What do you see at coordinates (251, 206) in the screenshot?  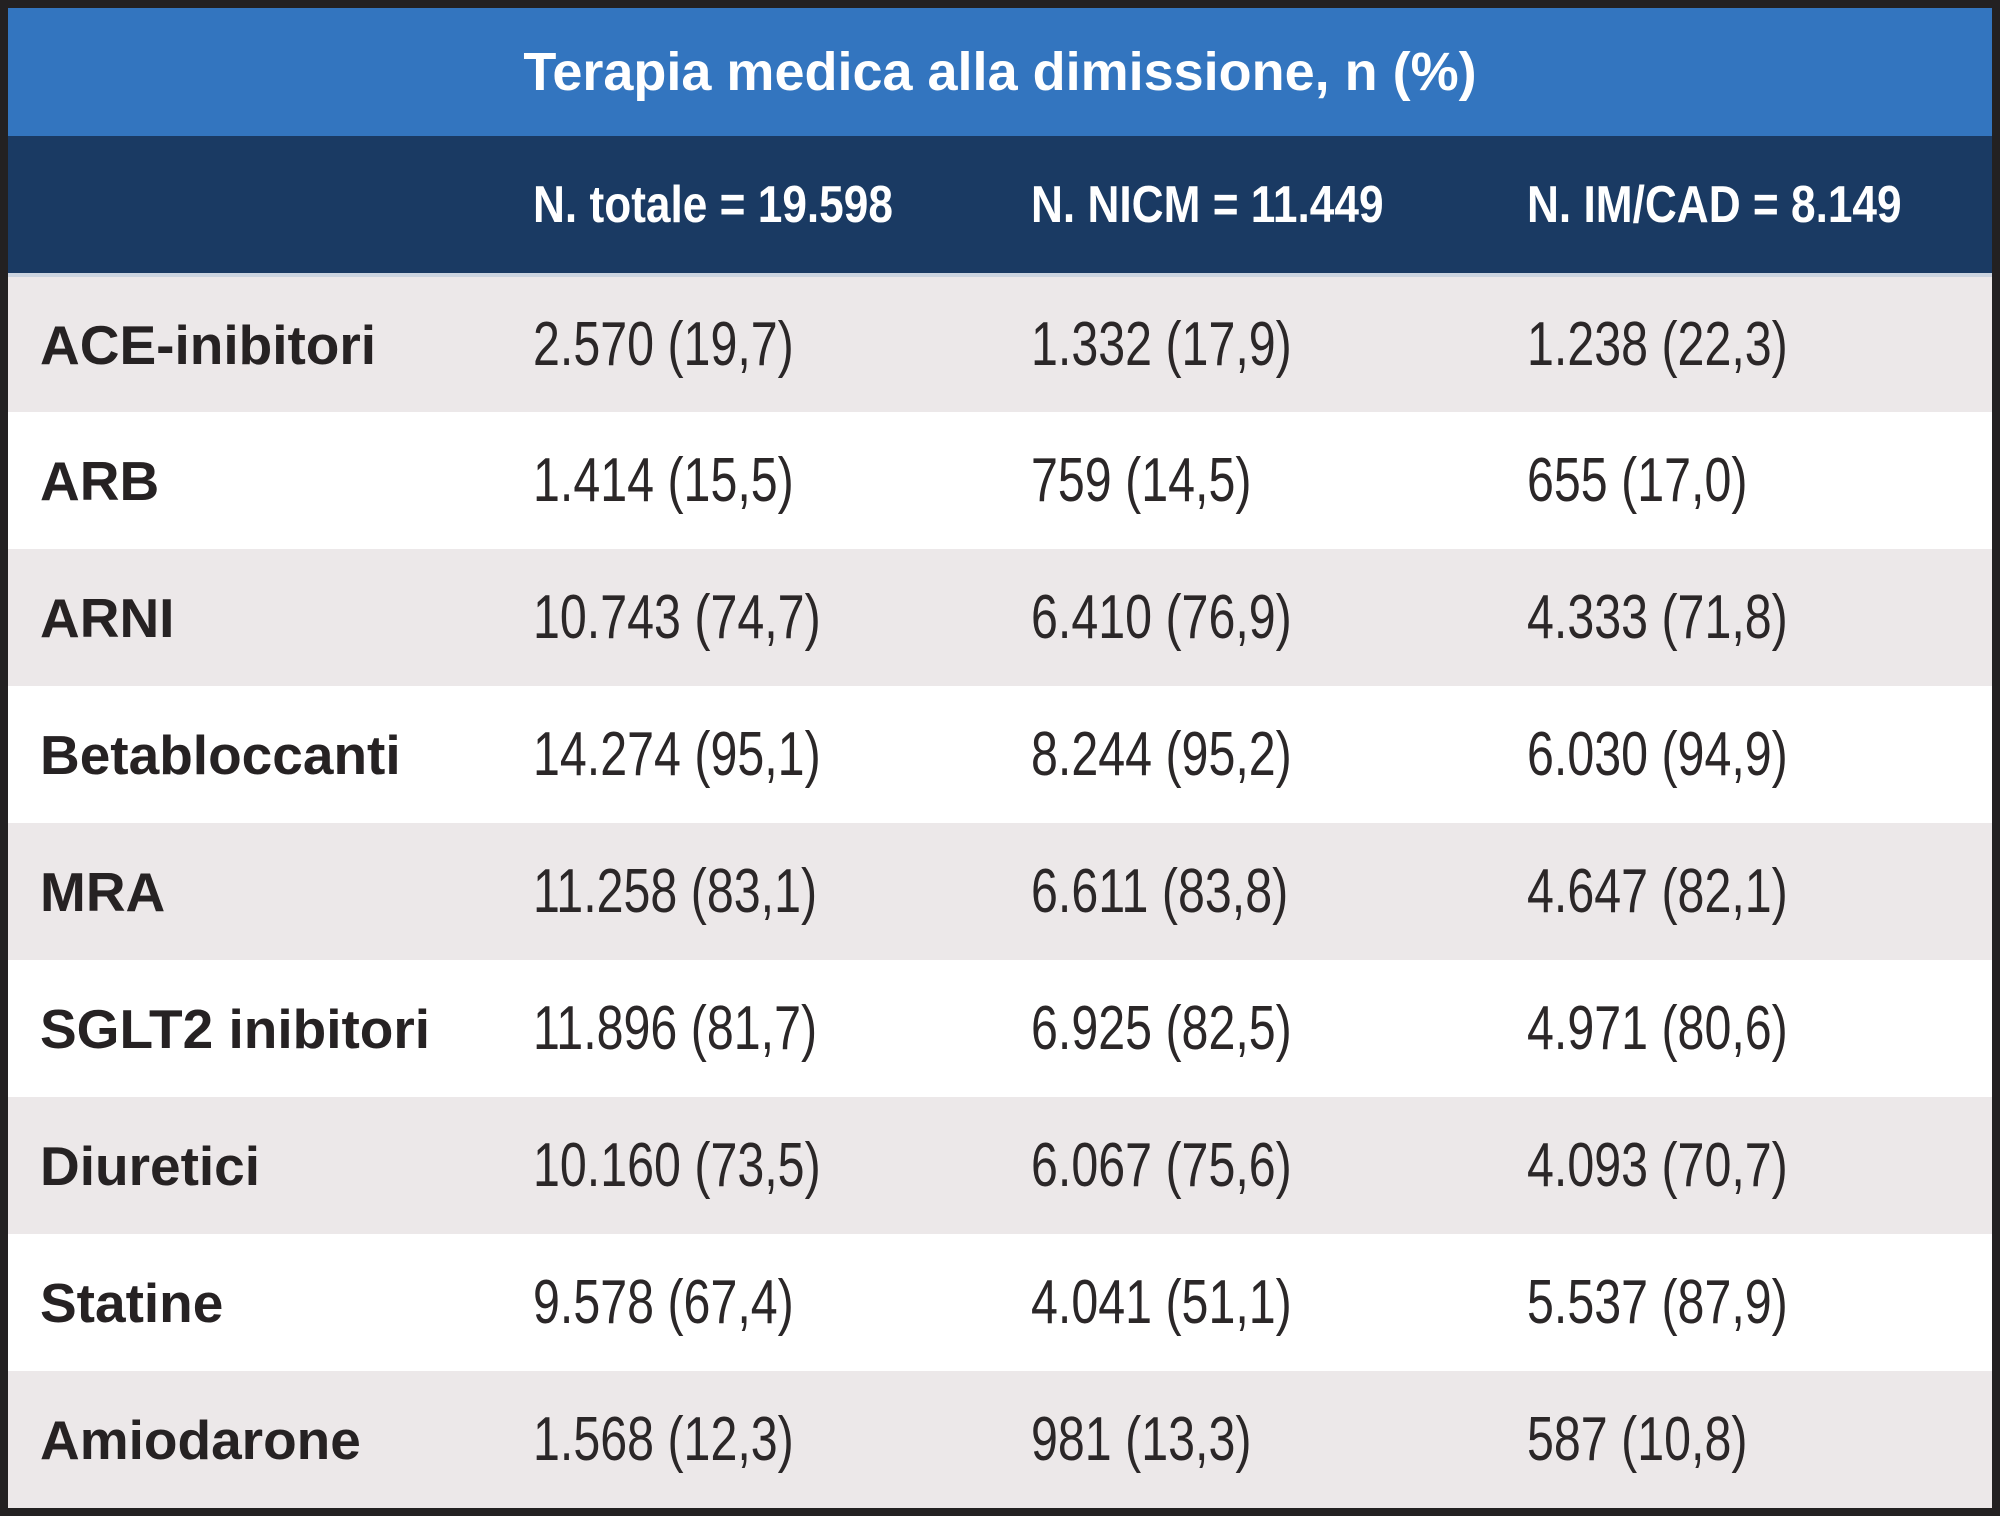 I see `corner-cell` at bounding box center [251, 206].